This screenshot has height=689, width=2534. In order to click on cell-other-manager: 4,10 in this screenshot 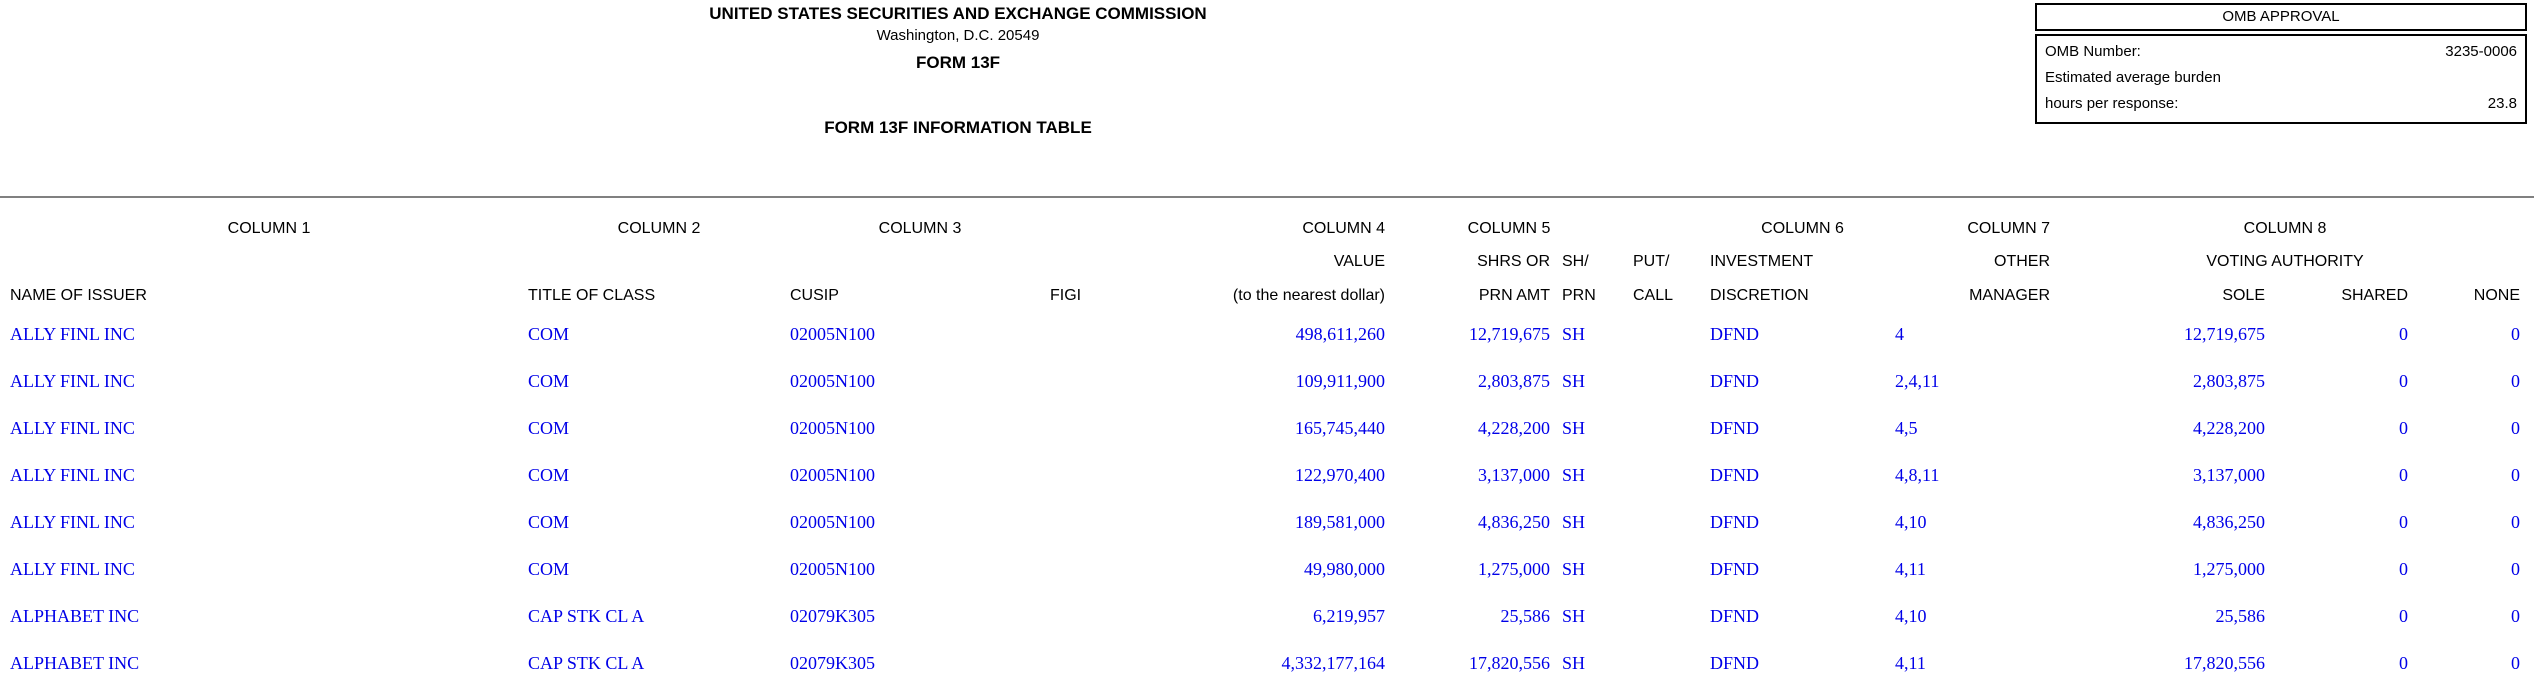, I will do `click(1911, 616)`.